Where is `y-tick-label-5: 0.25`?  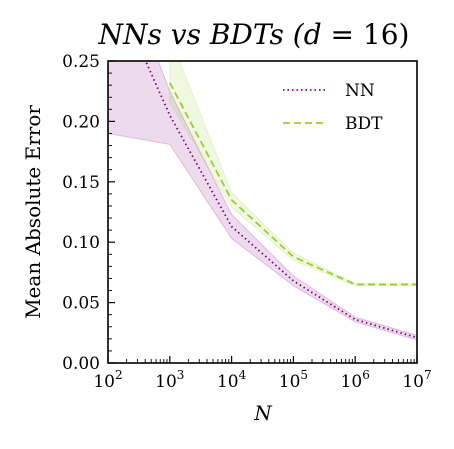
y-tick-label-5: 0.25 is located at coordinates (81, 62).